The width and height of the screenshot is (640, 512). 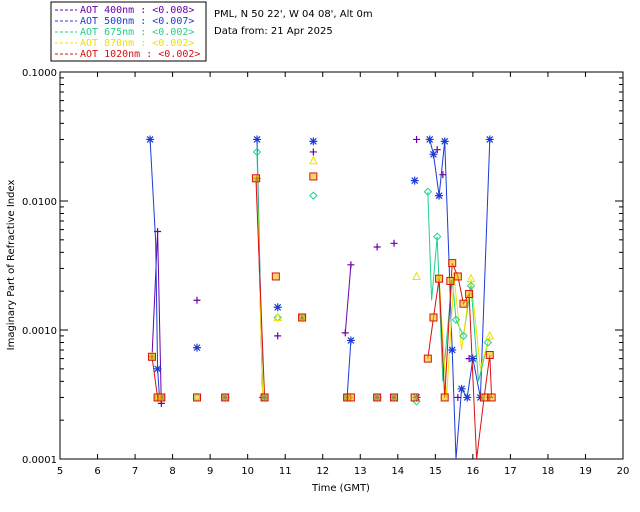 What do you see at coordinates (135, 471) in the screenshot?
I see `x-tick-label-7: 7` at bounding box center [135, 471].